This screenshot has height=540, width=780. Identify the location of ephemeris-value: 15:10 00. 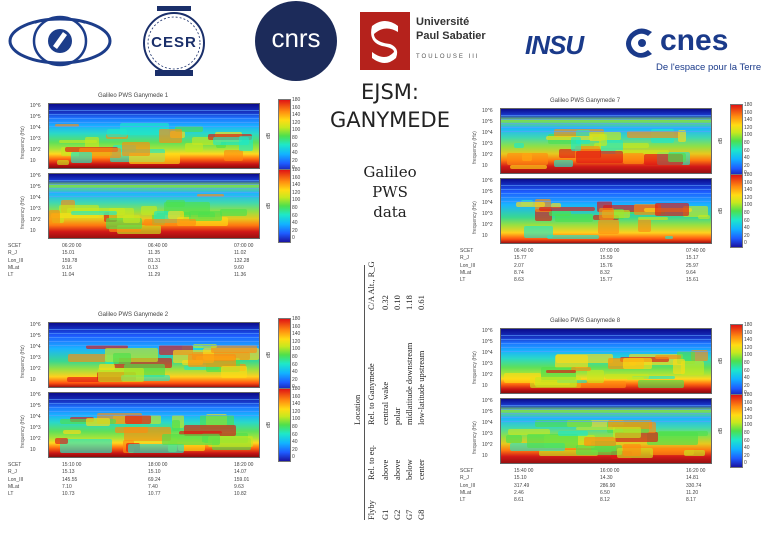
(72, 465).